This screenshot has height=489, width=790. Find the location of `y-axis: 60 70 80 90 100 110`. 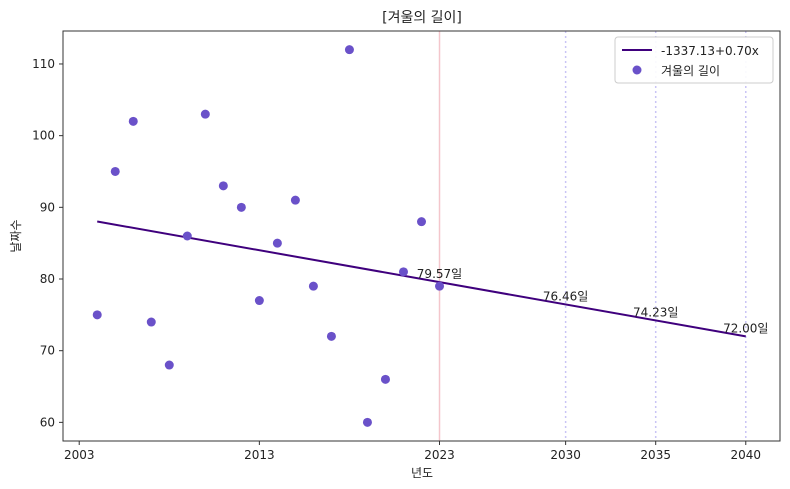

y-axis: 60 70 80 90 100 110 is located at coordinates (47, 243).